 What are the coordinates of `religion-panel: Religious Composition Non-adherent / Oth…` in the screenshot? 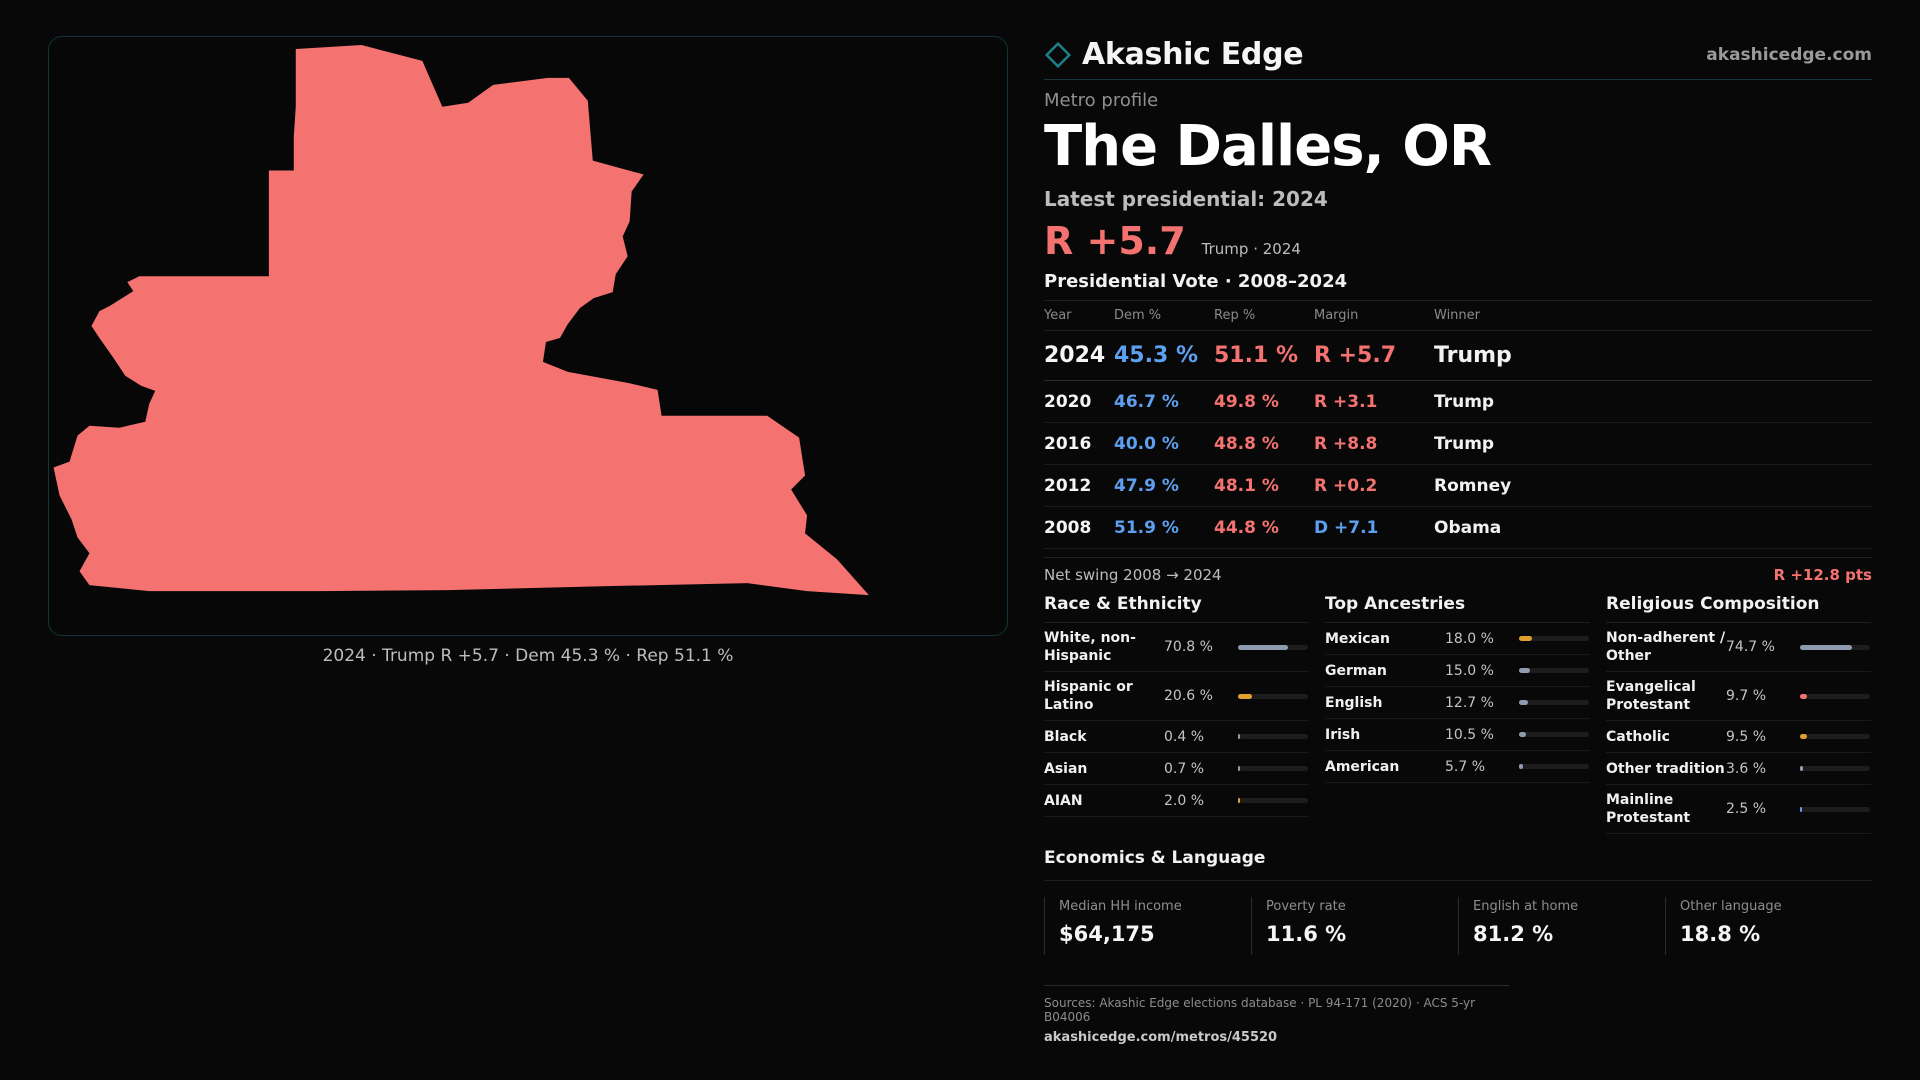 It's located at (1738, 714).